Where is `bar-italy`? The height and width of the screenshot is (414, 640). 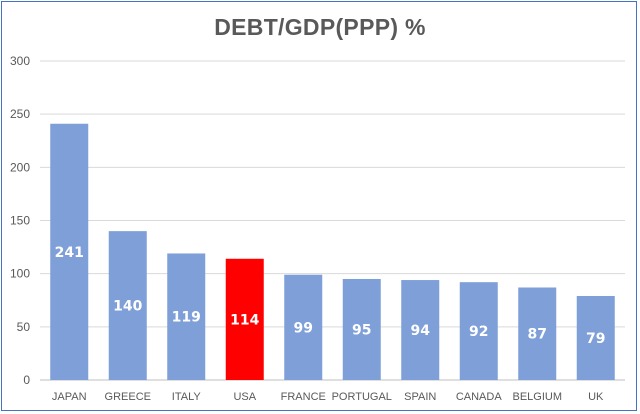
bar-italy is located at coordinates (186, 316).